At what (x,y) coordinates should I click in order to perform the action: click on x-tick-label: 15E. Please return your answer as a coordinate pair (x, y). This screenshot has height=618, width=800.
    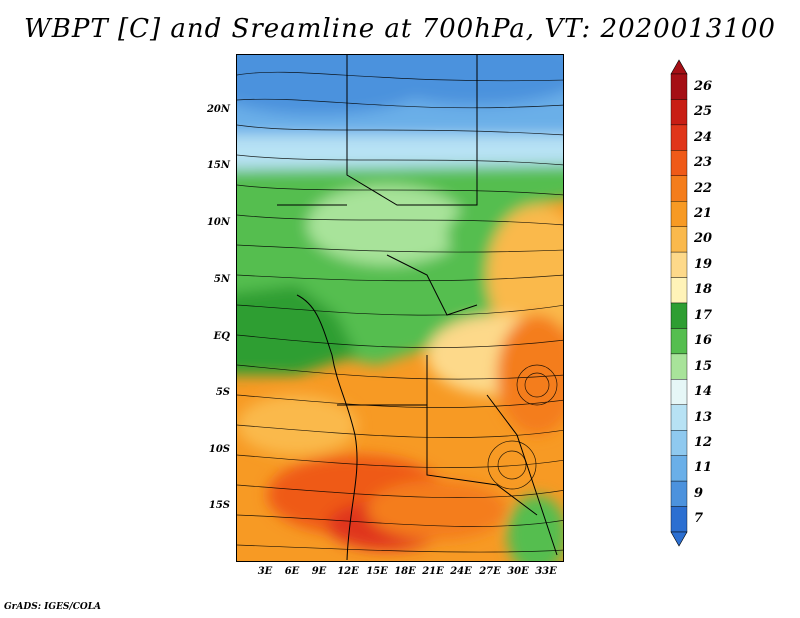
    Looking at the image, I should click on (377, 571).